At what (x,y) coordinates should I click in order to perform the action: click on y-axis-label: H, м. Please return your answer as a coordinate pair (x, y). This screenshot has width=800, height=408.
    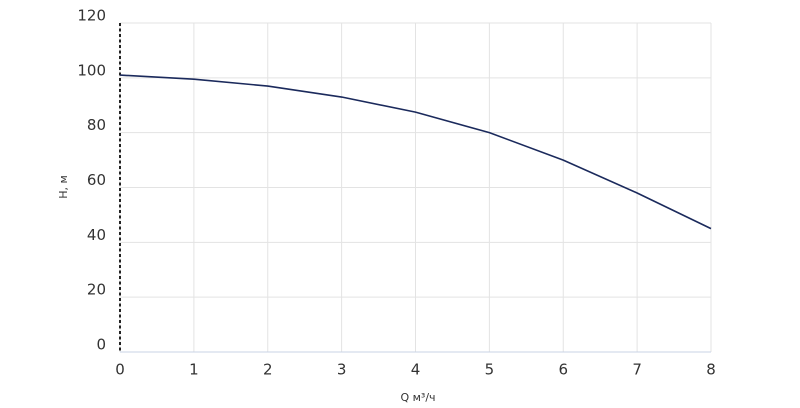
    Looking at the image, I should click on (63, 187).